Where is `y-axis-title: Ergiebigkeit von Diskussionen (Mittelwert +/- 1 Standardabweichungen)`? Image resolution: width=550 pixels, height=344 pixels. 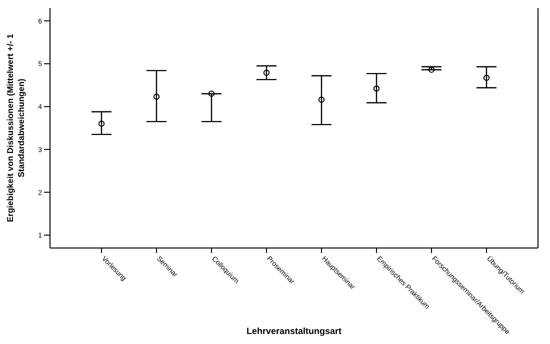
y-axis-title: Ergiebigkeit von Diskussionen (Mittelwert +/- 1 Standardabweichungen) is located at coordinates (15, 128).